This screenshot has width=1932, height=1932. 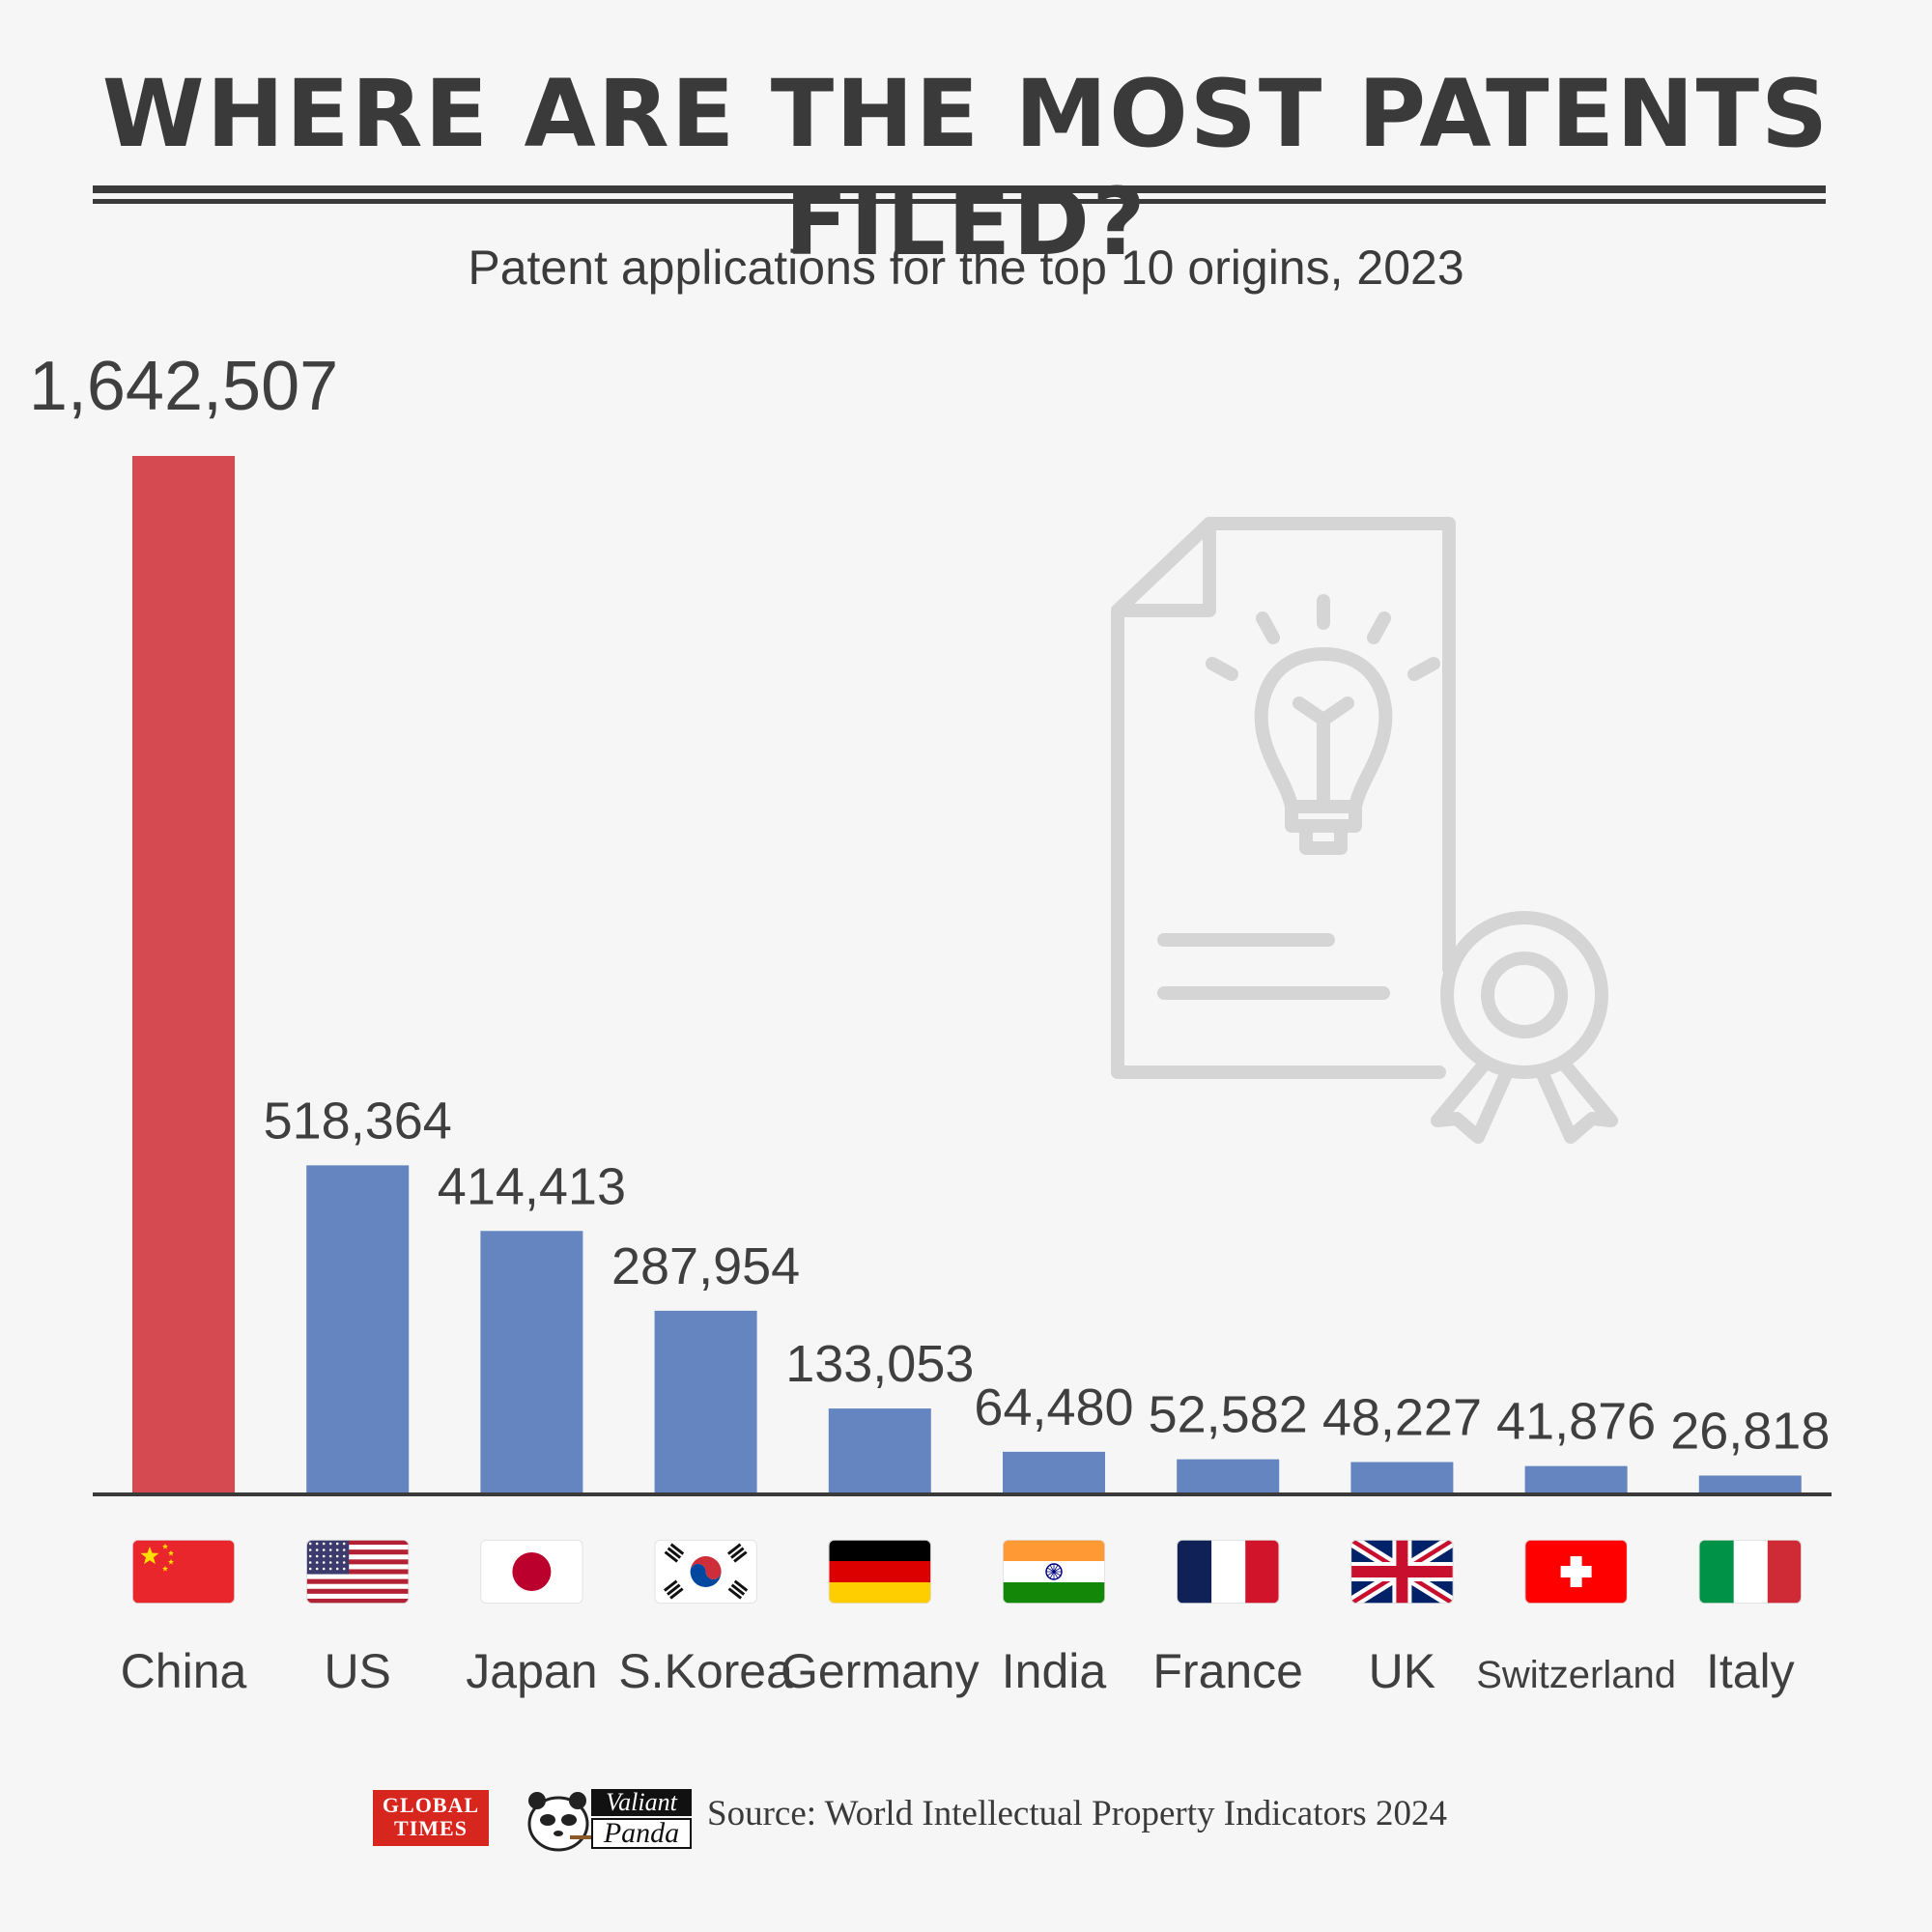 What do you see at coordinates (1576, 1422) in the screenshot?
I see `value-label: 41,876` at bounding box center [1576, 1422].